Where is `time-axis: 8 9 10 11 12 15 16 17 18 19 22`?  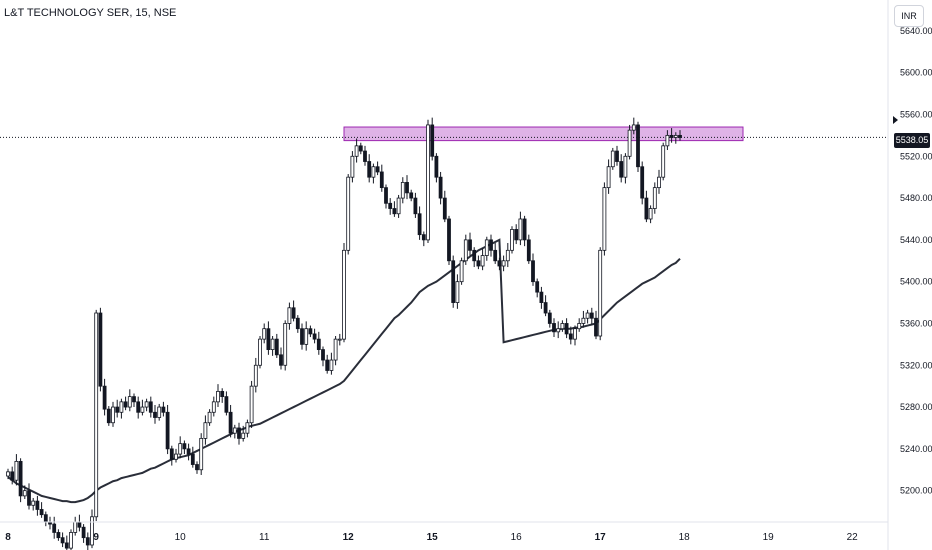 time-axis: 8 9 10 11 12 15 16 17 18 19 22 is located at coordinates (444, 532).